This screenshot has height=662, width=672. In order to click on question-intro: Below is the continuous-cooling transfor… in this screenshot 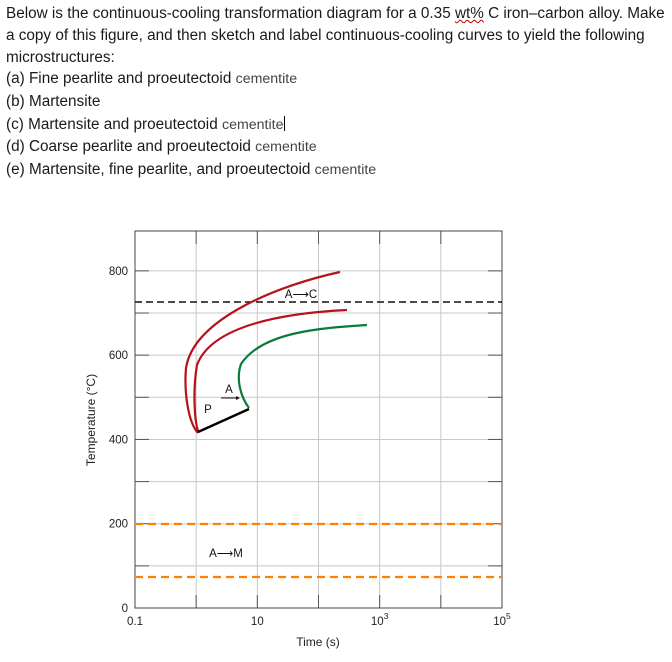, I will do `click(336, 35)`.